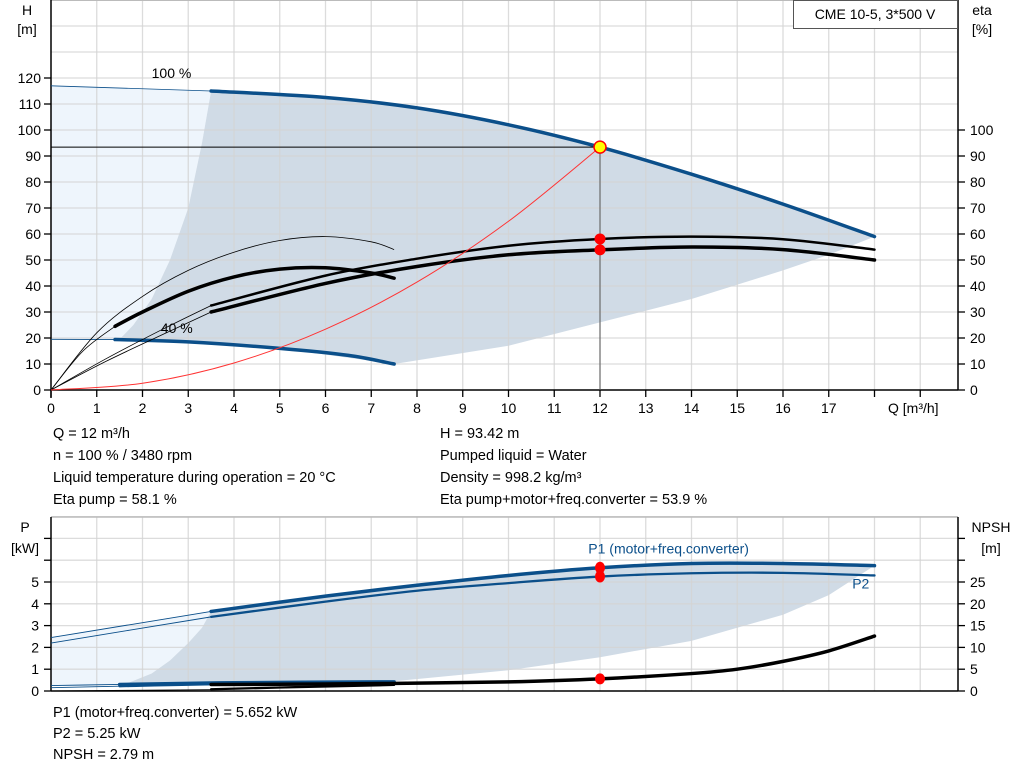 The width and height of the screenshot is (1024, 781). I want to click on x-tick-label: 13, so click(646, 408).